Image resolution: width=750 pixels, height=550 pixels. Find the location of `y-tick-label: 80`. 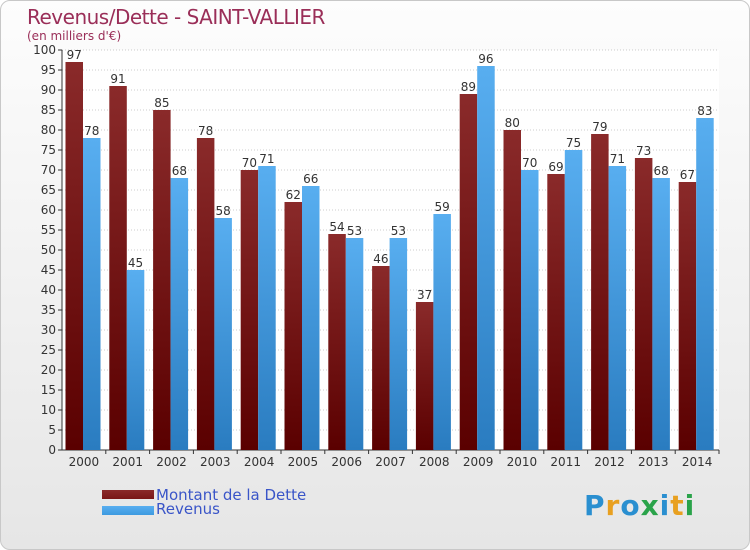

y-tick-label: 80 is located at coordinates (48, 130).